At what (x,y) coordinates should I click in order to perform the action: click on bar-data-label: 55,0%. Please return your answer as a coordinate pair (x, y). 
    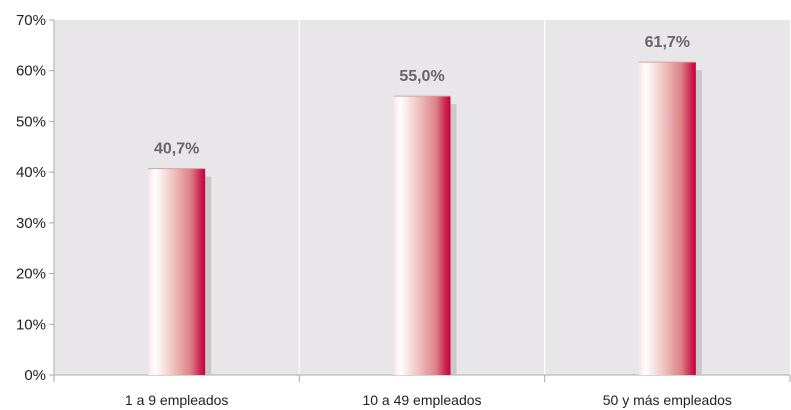
    Looking at the image, I should click on (421, 76).